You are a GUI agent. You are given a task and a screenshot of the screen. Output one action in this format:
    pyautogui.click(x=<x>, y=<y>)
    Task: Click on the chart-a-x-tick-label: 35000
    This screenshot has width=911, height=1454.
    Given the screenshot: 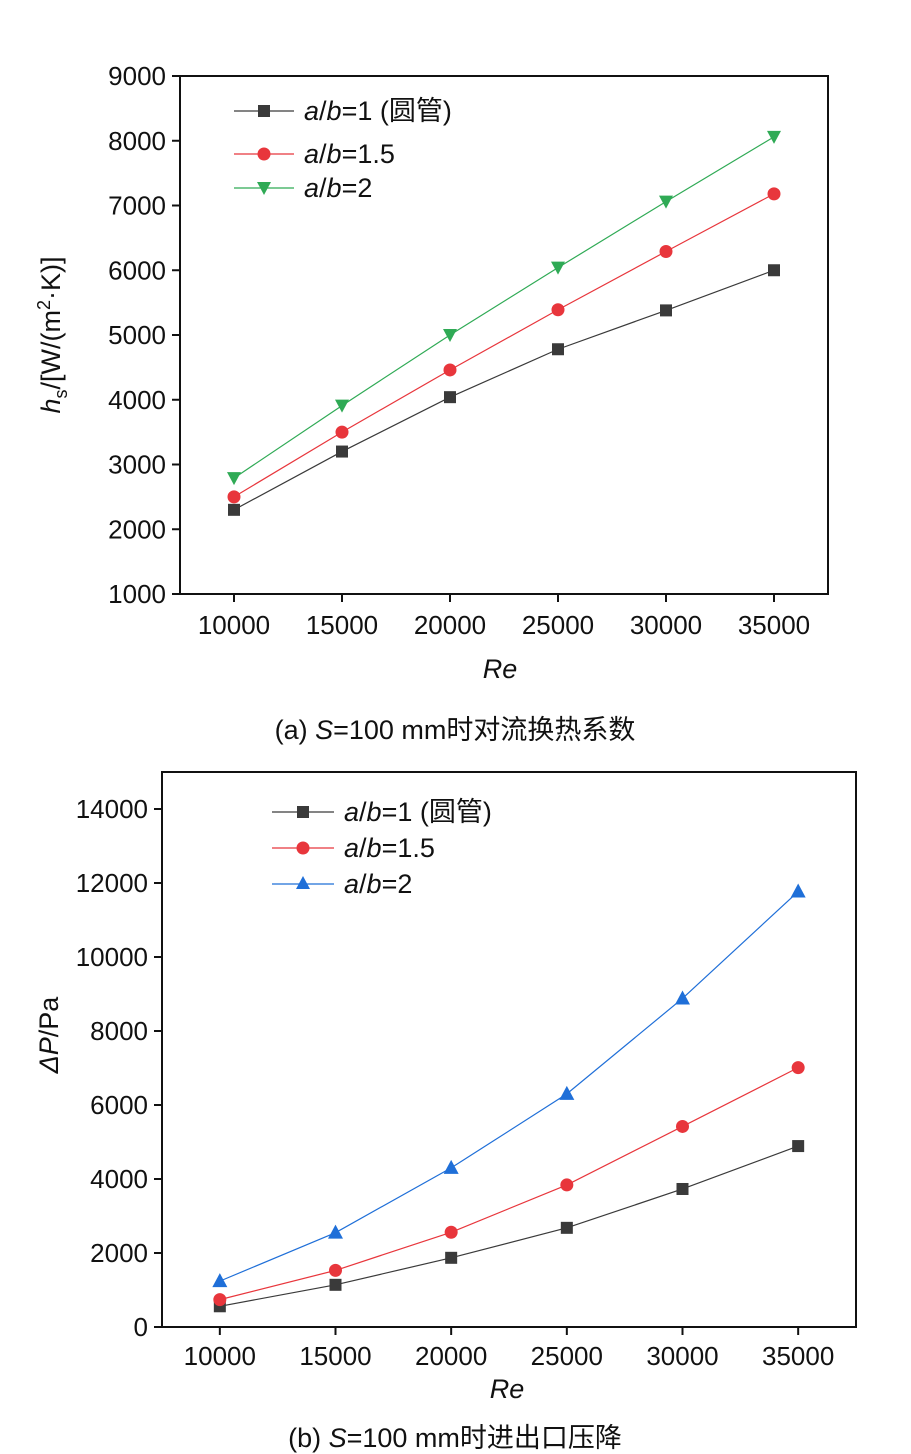 What is the action you would take?
    pyautogui.click(x=774, y=625)
    